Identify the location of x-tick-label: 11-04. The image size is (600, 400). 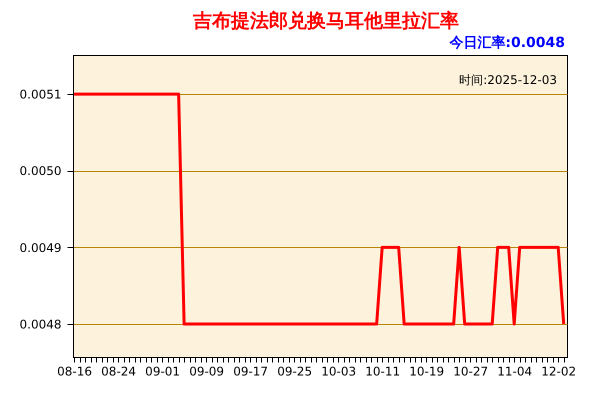
(514, 371).